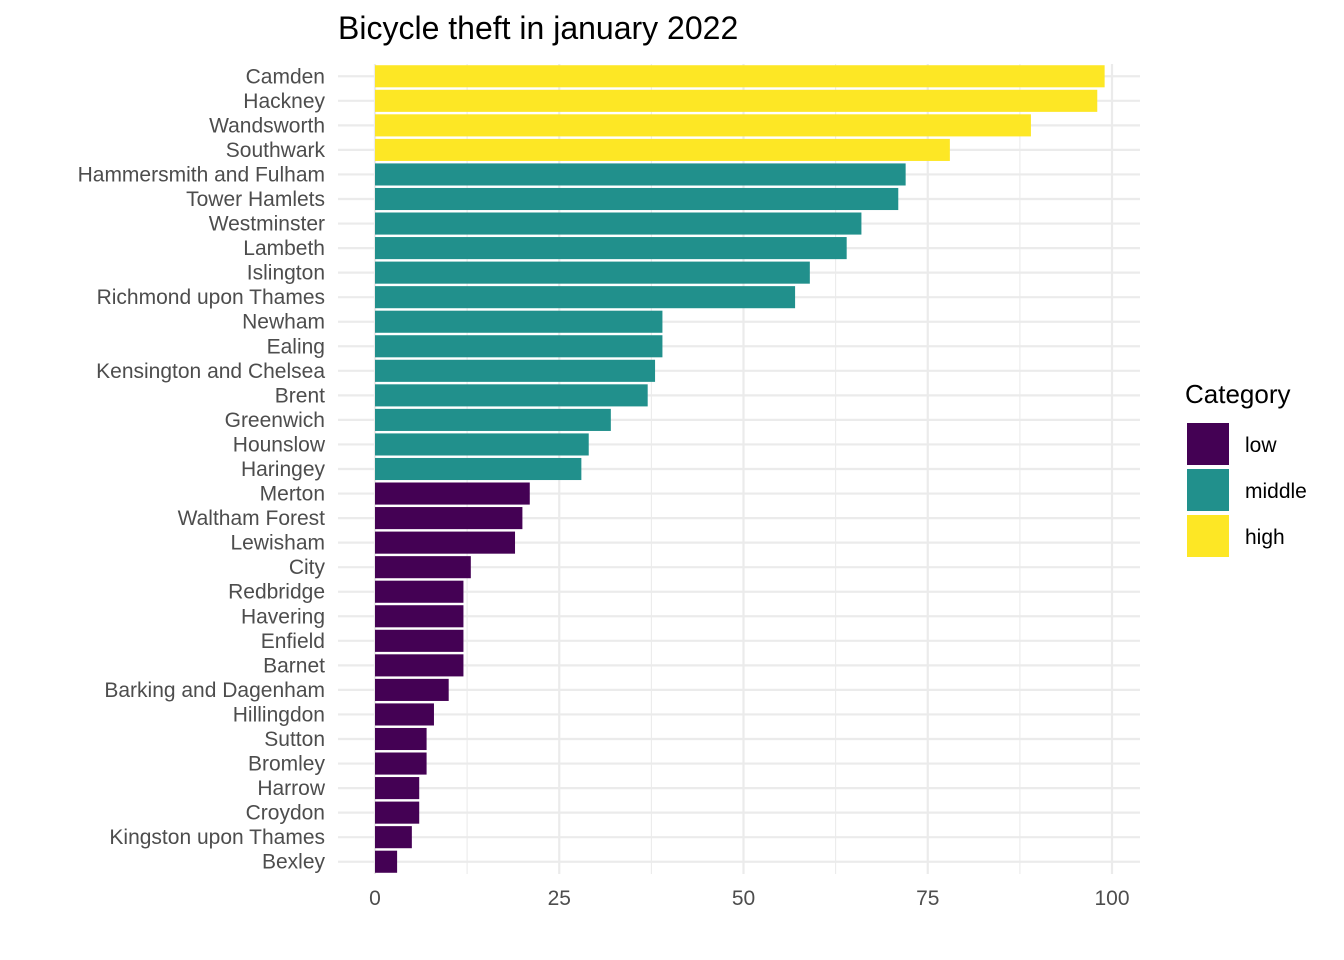  I want to click on x-tick-label: 75, so click(927, 898).